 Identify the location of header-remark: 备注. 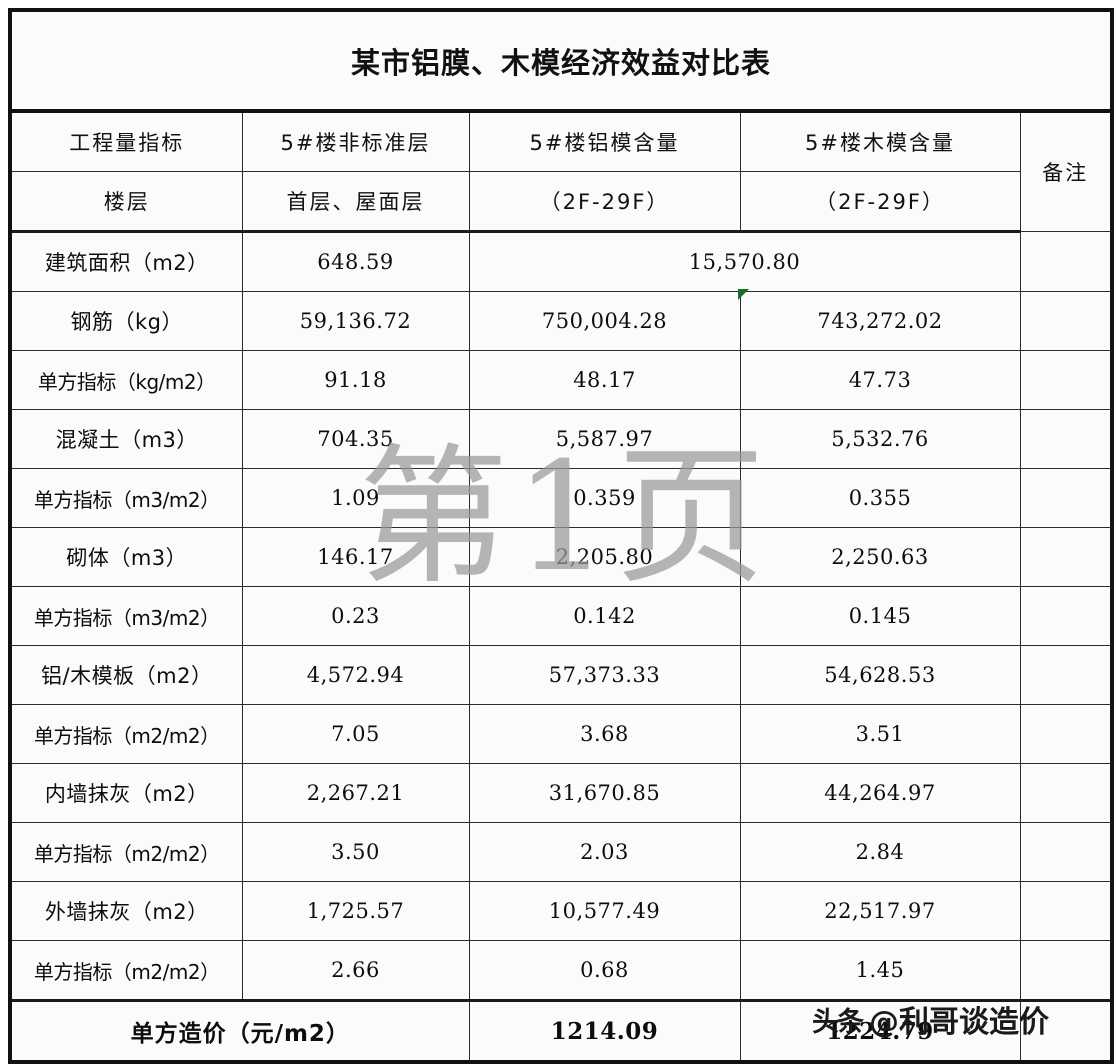
(1066, 171).